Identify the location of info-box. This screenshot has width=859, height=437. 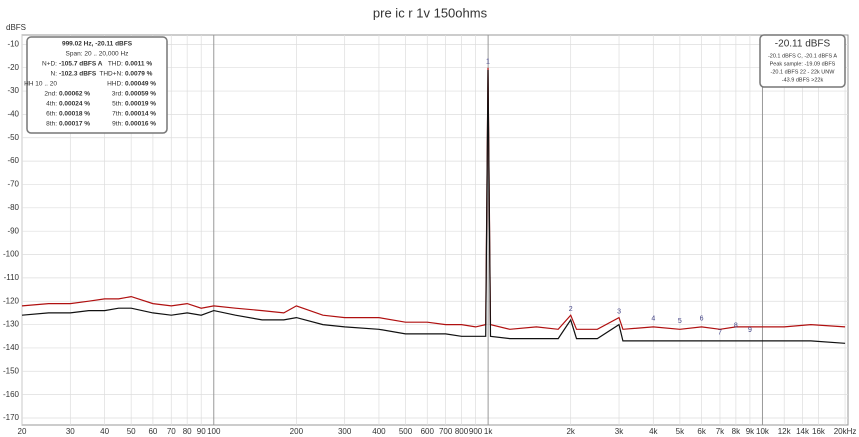
(97, 85).